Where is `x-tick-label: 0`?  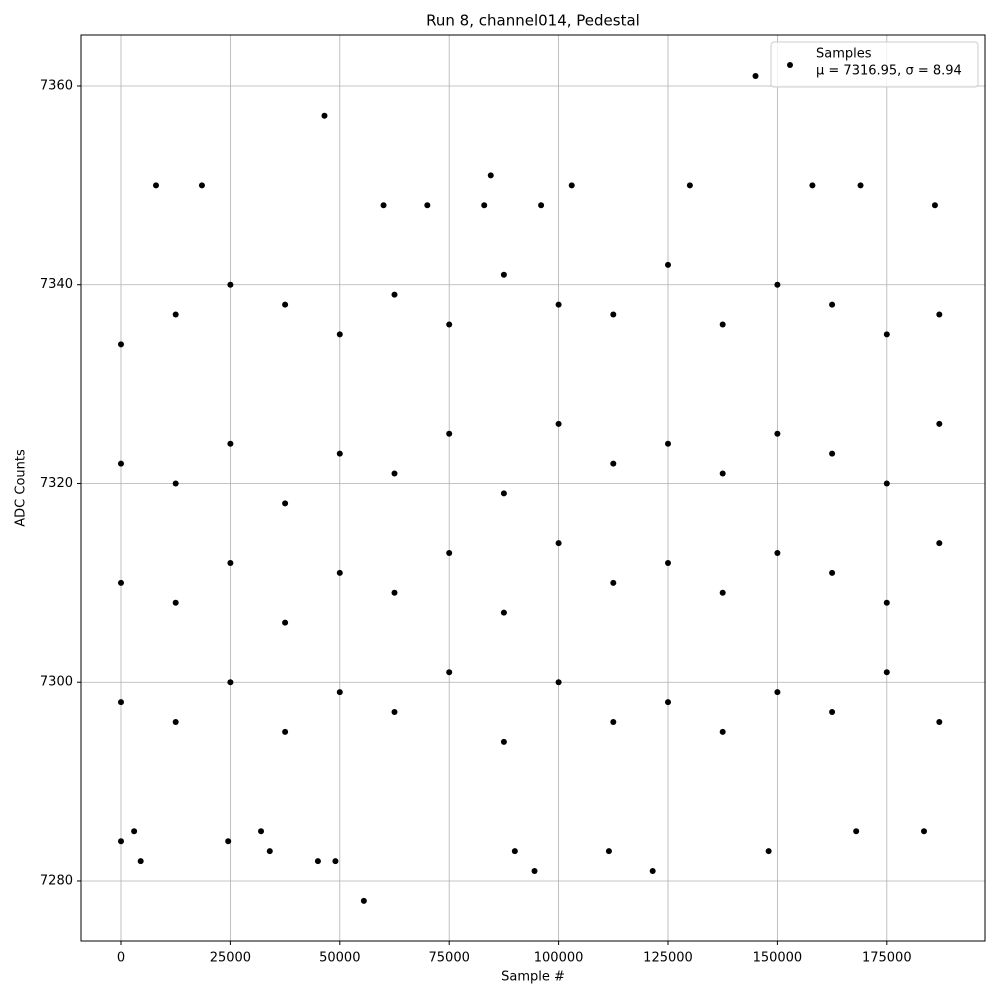 x-tick-label: 0 is located at coordinates (121, 958).